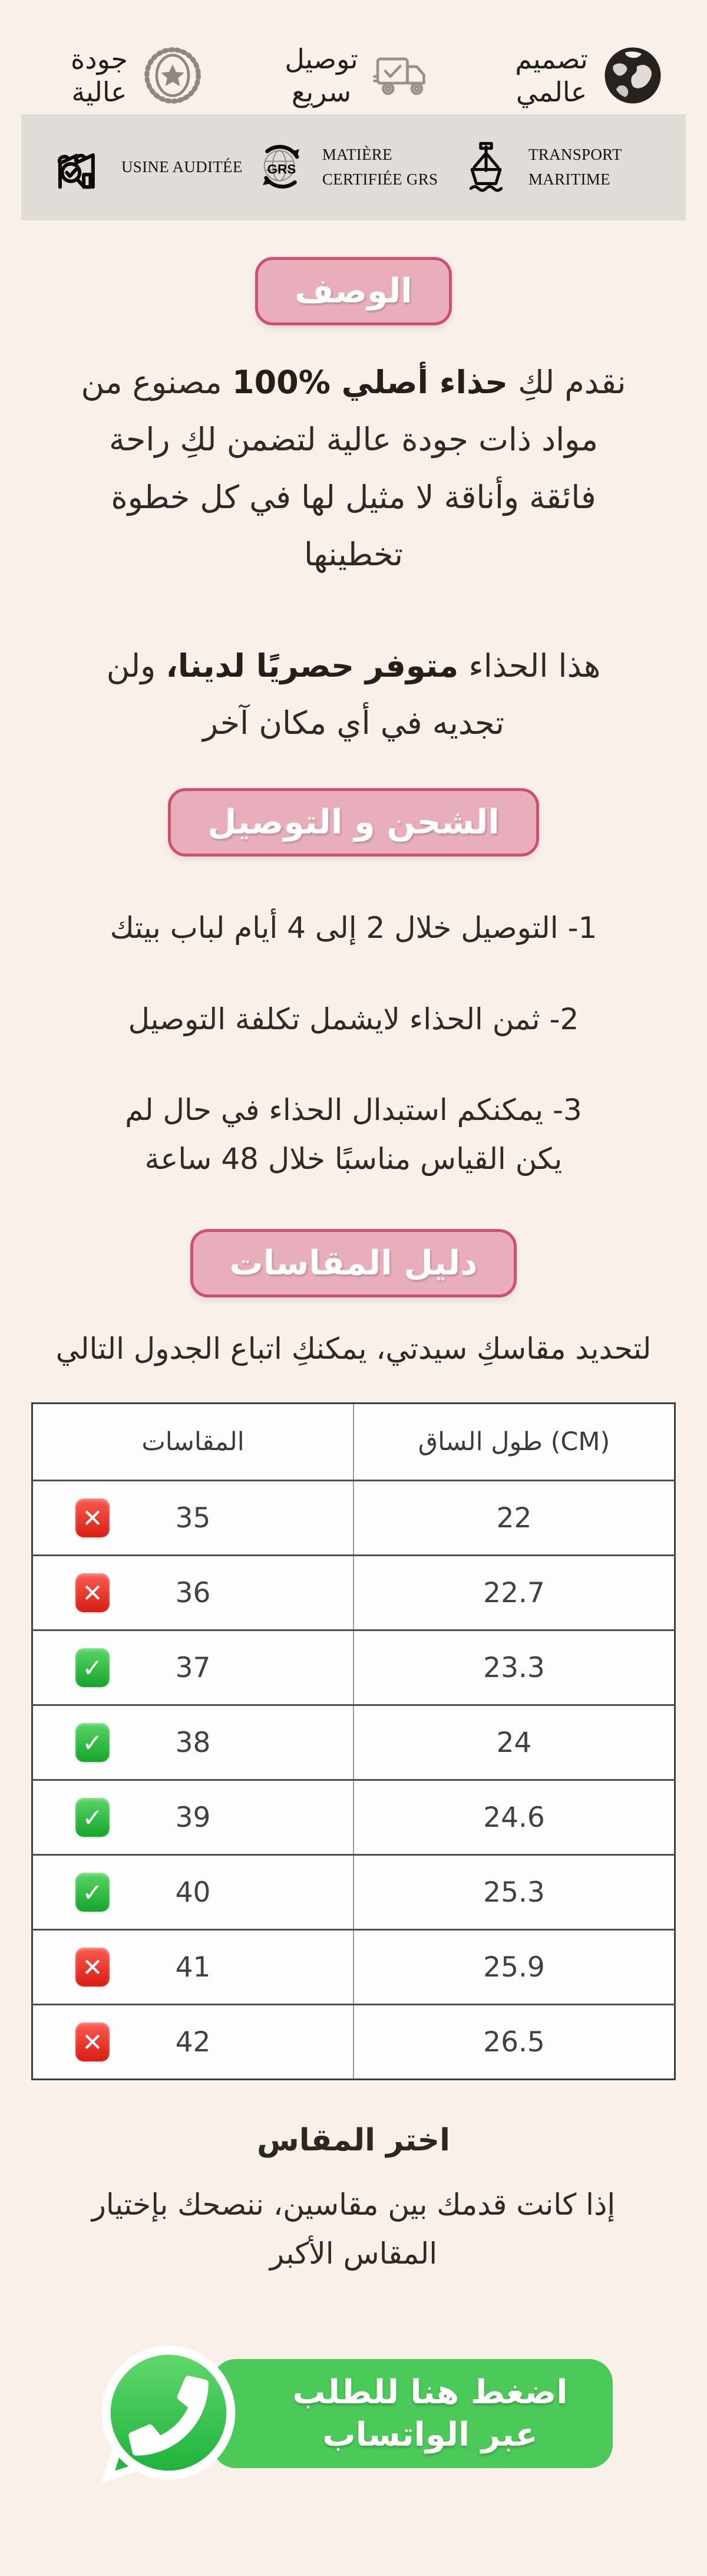 The image size is (707, 2576). I want to click on grs-certified-icon: GRS, so click(281, 167).